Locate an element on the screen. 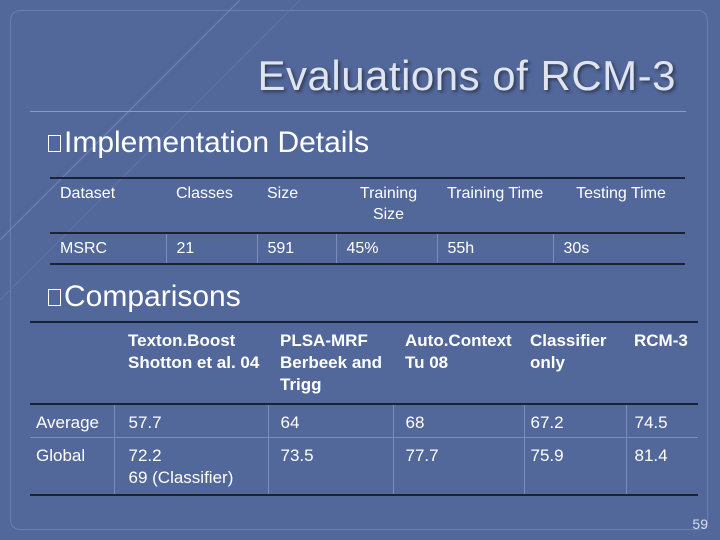 The width and height of the screenshot is (720, 540). bullet-implementation: Implementation Details is located at coordinates (208, 143).